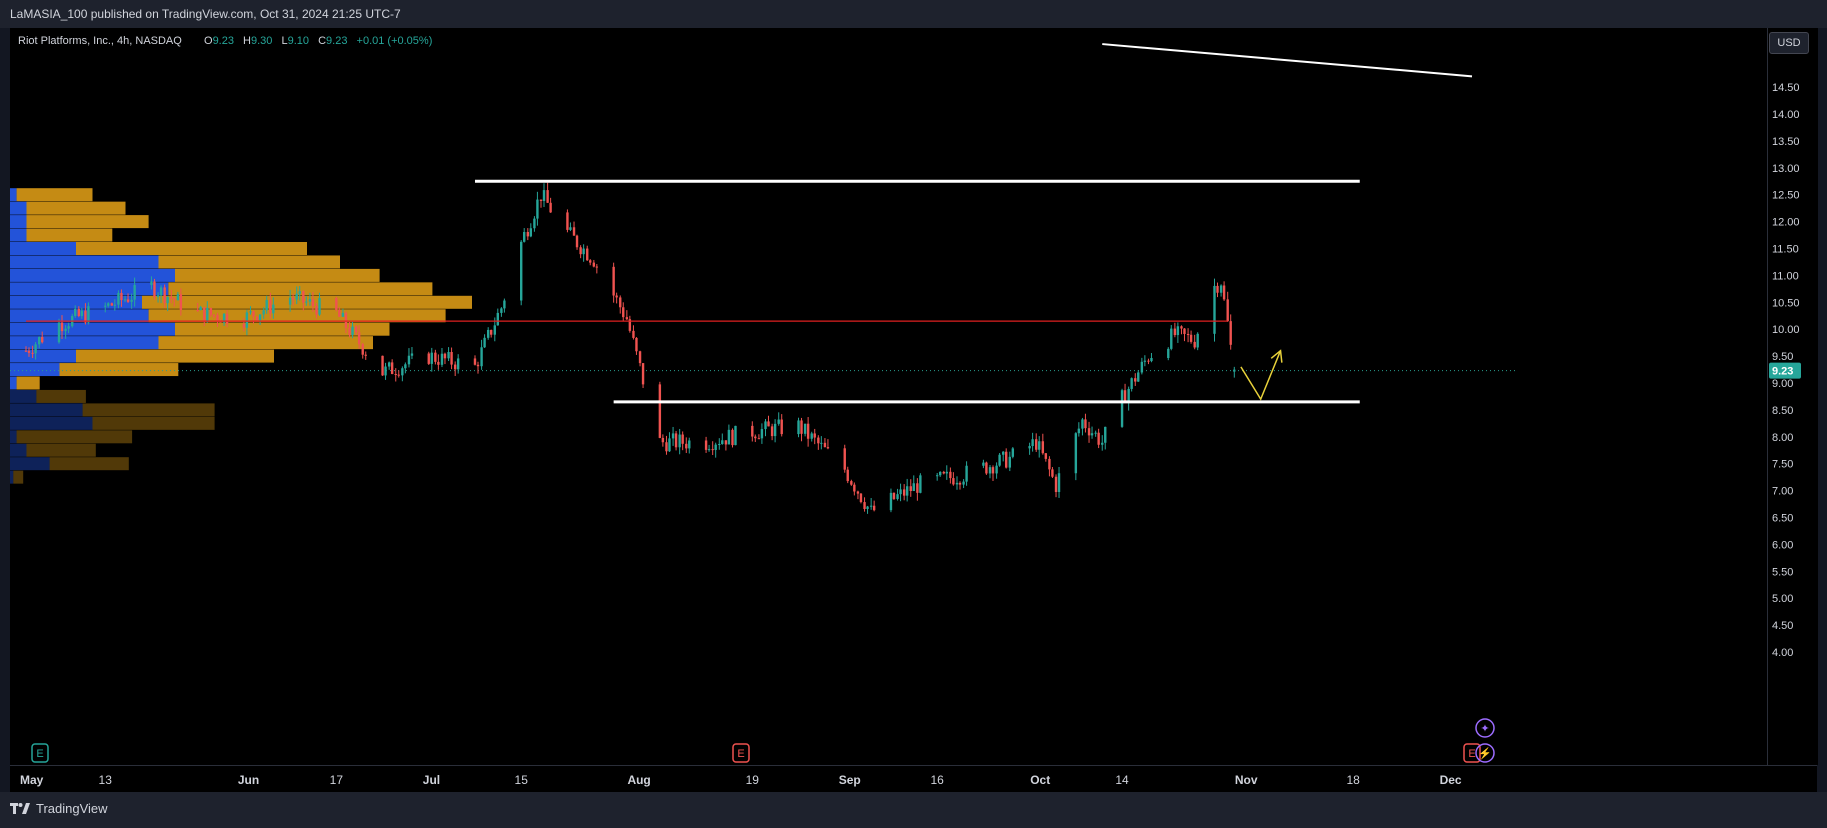 The height and width of the screenshot is (828, 1827). I want to click on time-axis: May 13 Jun 17 Jul 15 Aug 19 Sep 16 Oct 14 Nov 18 Dec, so click(913, 778).